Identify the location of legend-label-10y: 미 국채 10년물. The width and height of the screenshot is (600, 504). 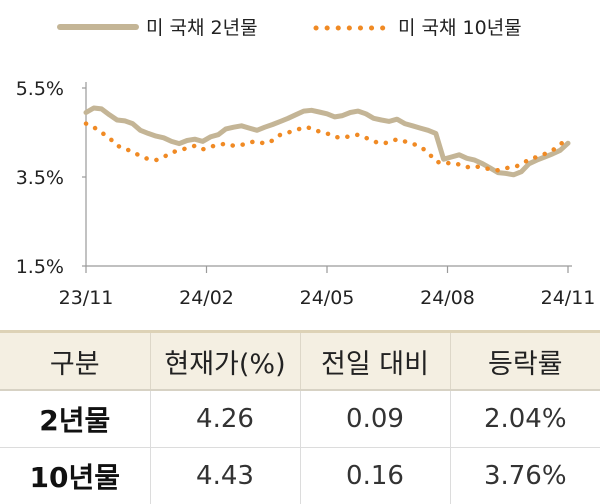
(460, 28).